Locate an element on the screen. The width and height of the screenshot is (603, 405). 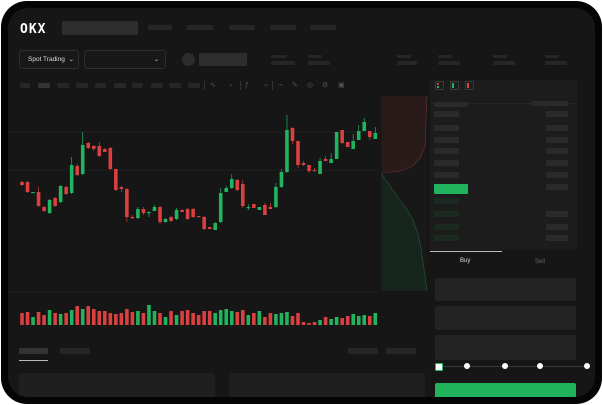
order-book-bids-icon is located at coordinates (454, 85).